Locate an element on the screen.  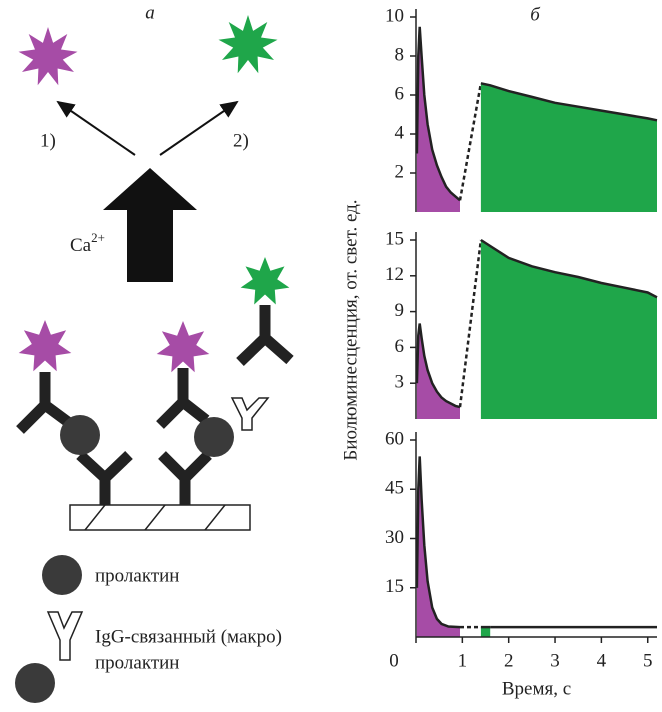
y-tick-label: 3 is located at coordinates (400, 382).